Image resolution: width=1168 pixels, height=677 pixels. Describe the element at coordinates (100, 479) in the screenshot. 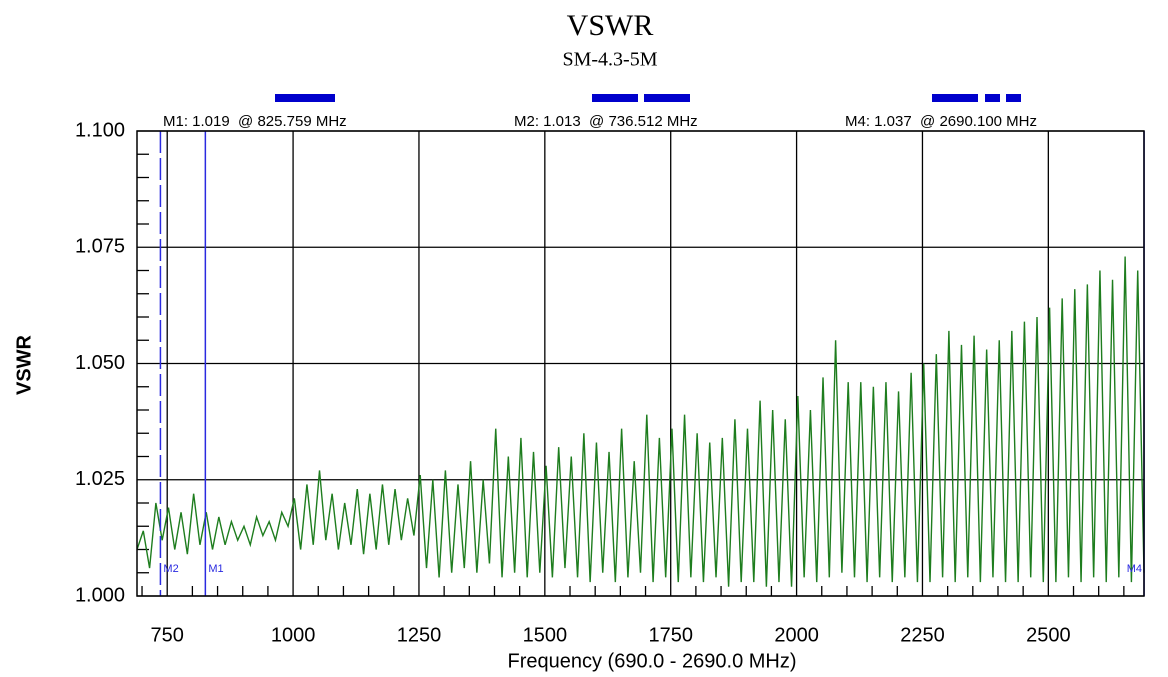

I see `y-tick-label: 1.025` at that location.